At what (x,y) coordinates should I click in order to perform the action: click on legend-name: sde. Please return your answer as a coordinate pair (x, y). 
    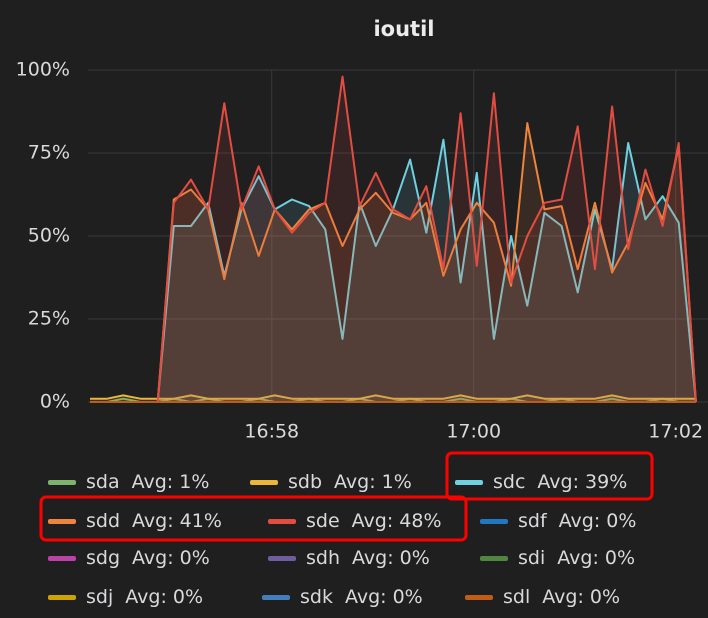
    Looking at the image, I should click on (323, 521).